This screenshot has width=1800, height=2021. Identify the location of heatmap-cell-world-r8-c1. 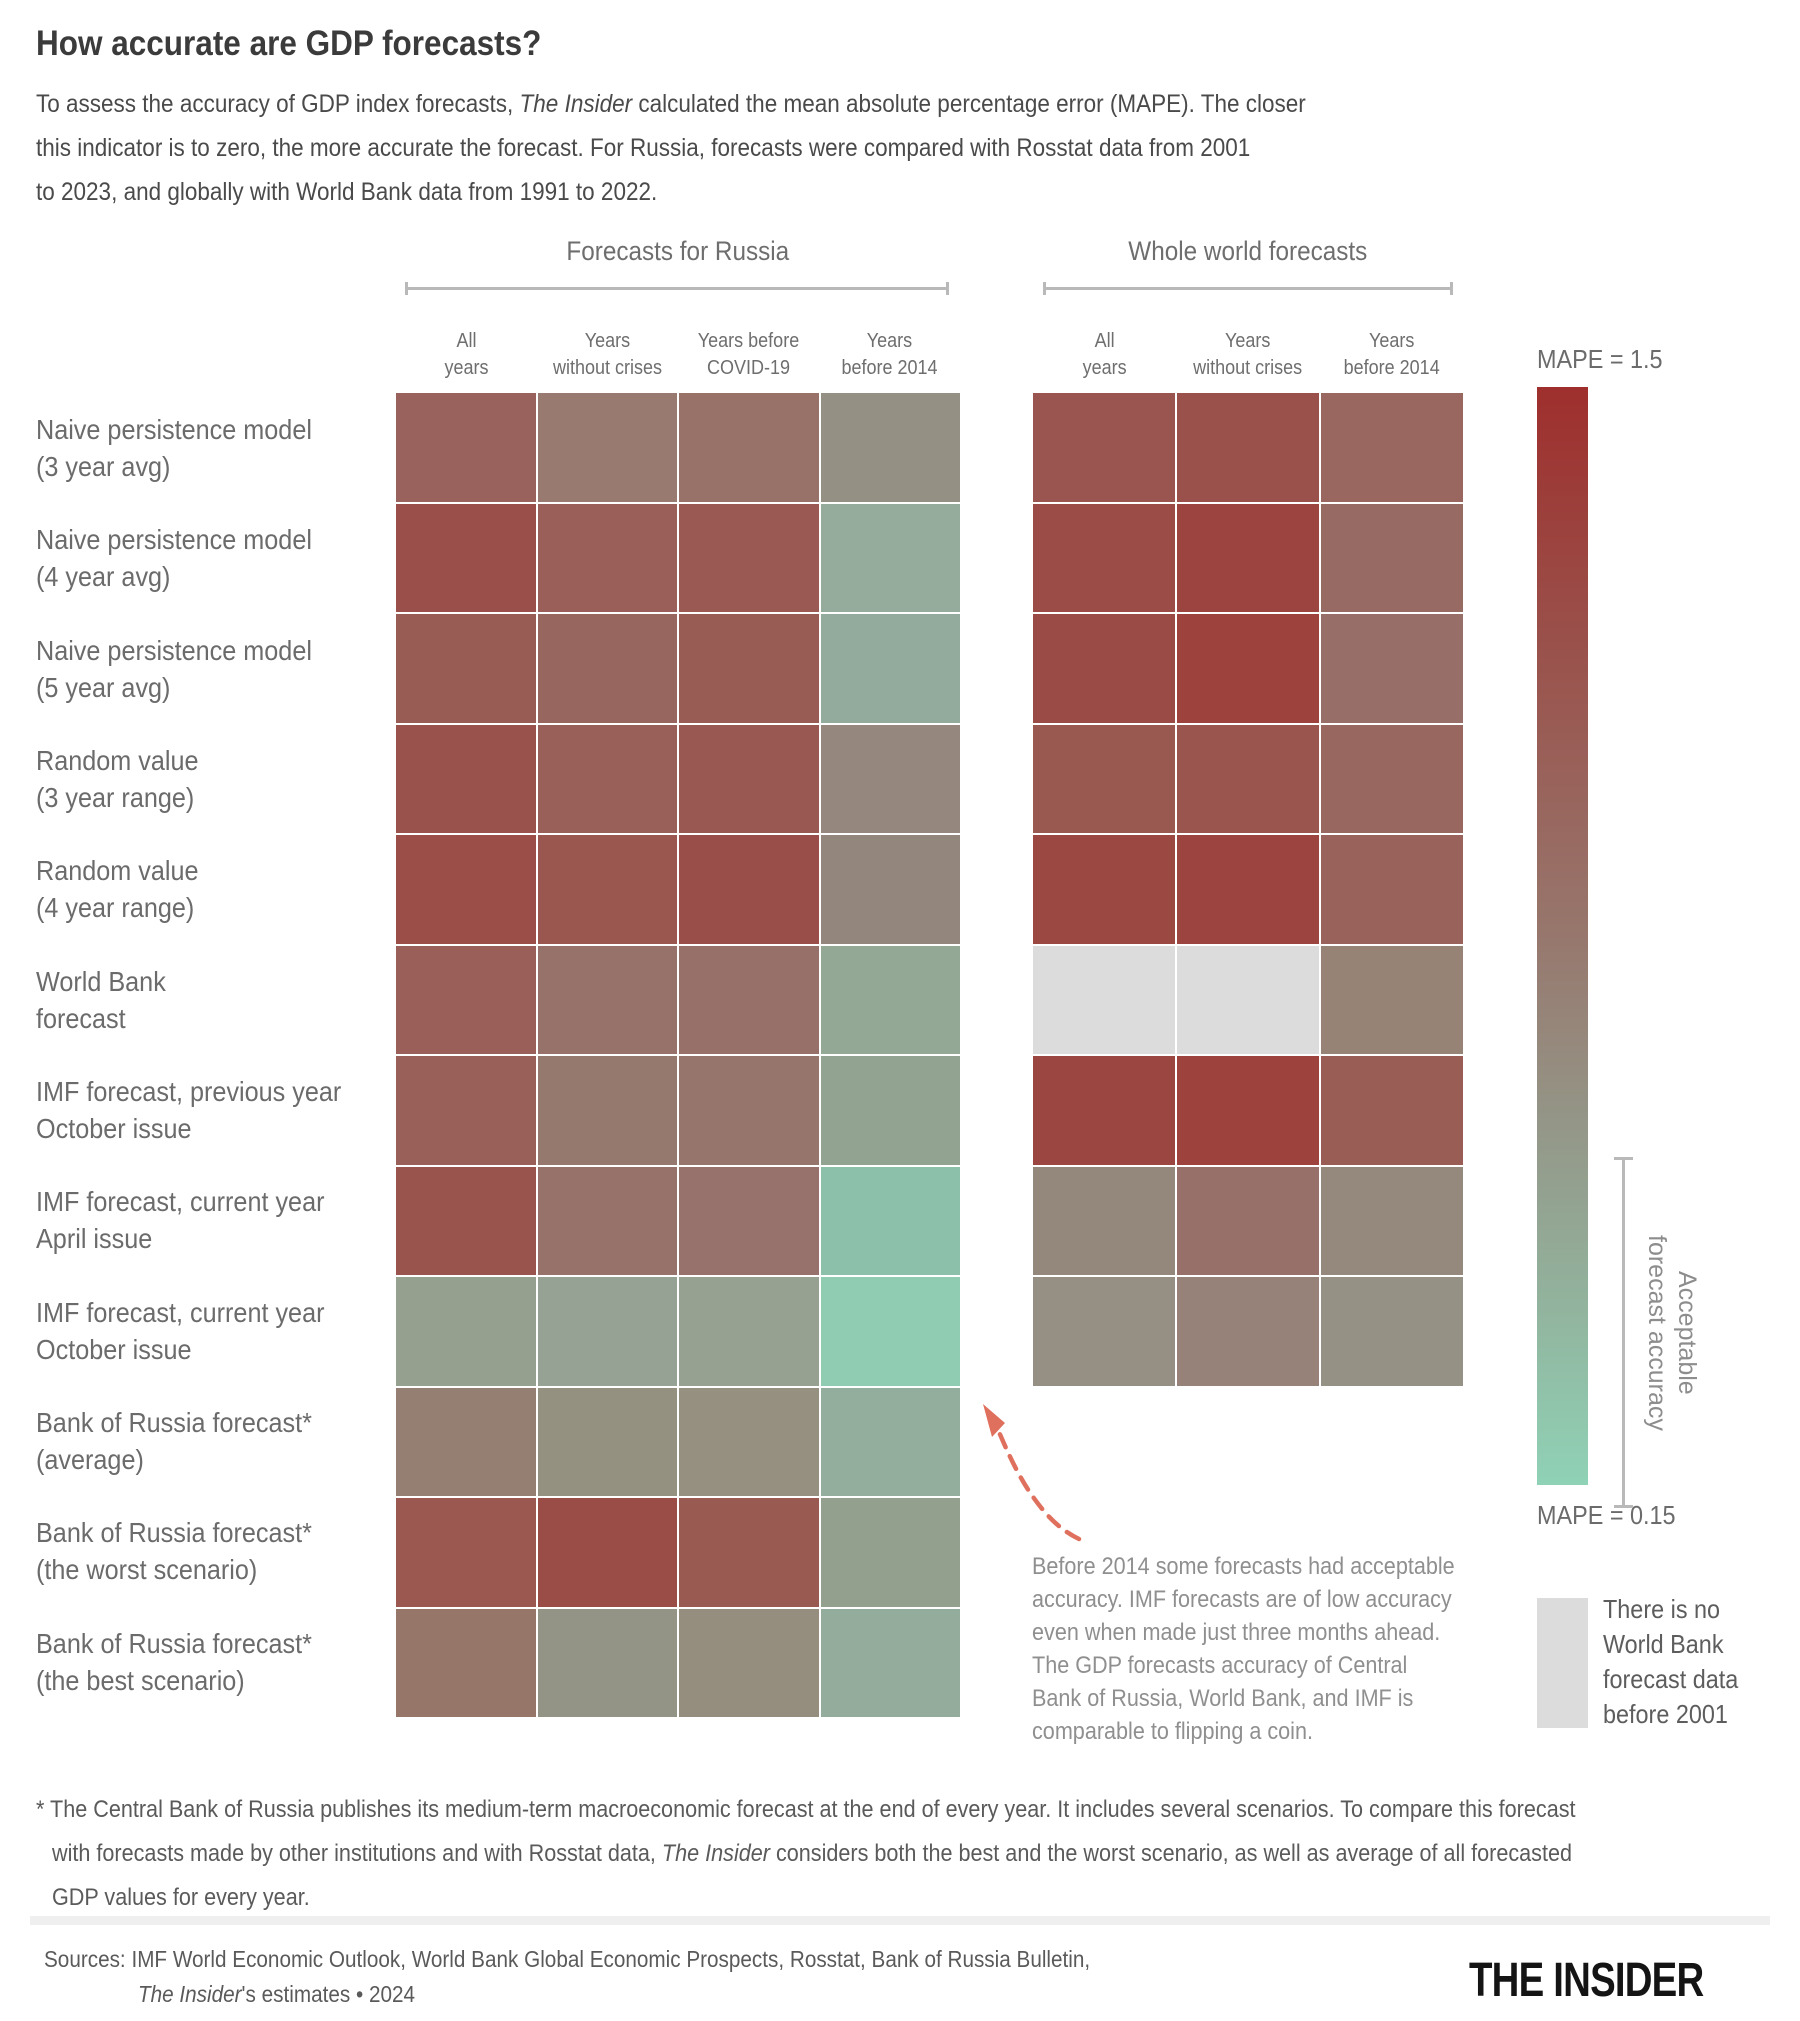
(1104, 1221).